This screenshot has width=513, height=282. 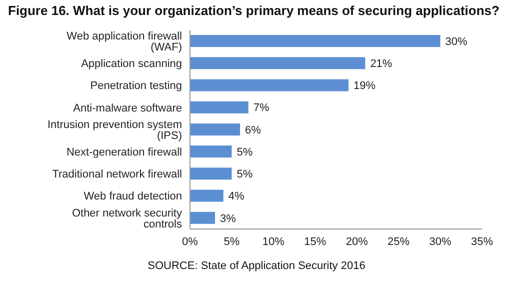 What do you see at coordinates (114, 130) in the screenshot?
I see `y-tick-label: Intrusion prevention system (IPS)` at bounding box center [114, 130].